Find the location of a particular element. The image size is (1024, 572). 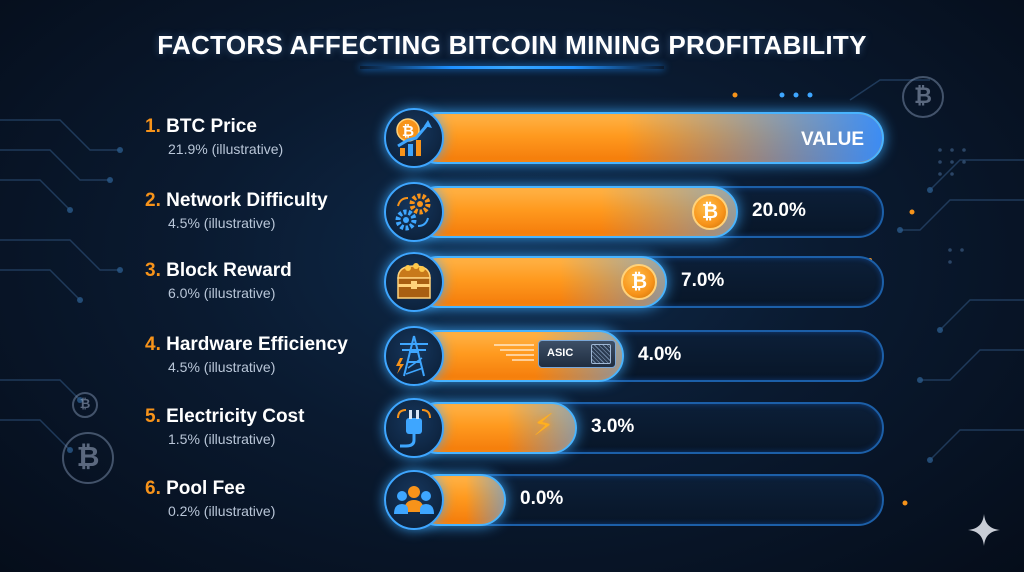

category-subtitle: 1.5% (illustrative) is located at coordinates (222, 439).